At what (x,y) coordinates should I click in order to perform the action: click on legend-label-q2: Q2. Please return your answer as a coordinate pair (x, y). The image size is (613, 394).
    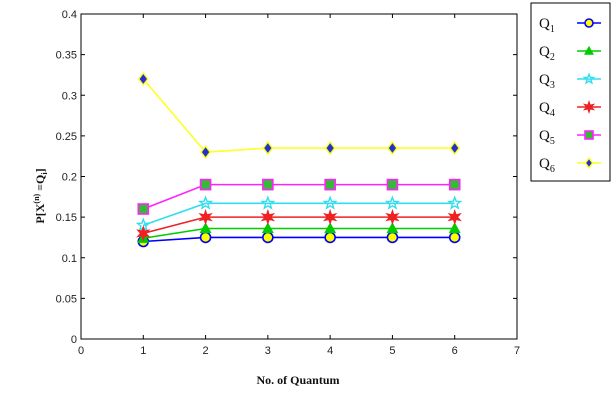
    Looking at the image, I should click on (547, 53).